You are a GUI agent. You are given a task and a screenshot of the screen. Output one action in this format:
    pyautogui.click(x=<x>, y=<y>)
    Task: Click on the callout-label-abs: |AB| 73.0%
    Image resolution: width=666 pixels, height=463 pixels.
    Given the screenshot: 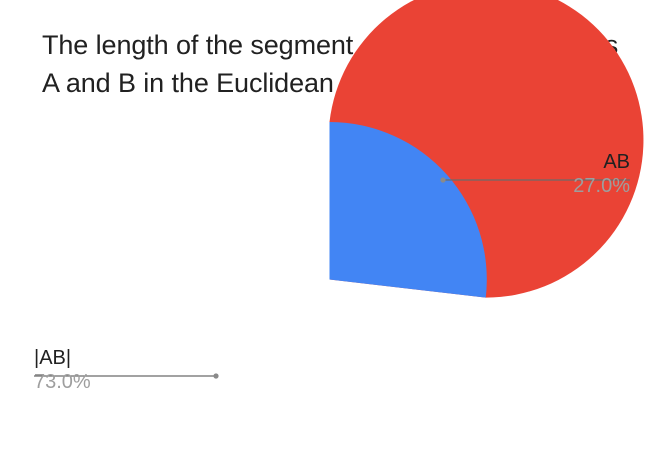 What is the action you would take?
    pyautogui.click(x=62, y=370)
    